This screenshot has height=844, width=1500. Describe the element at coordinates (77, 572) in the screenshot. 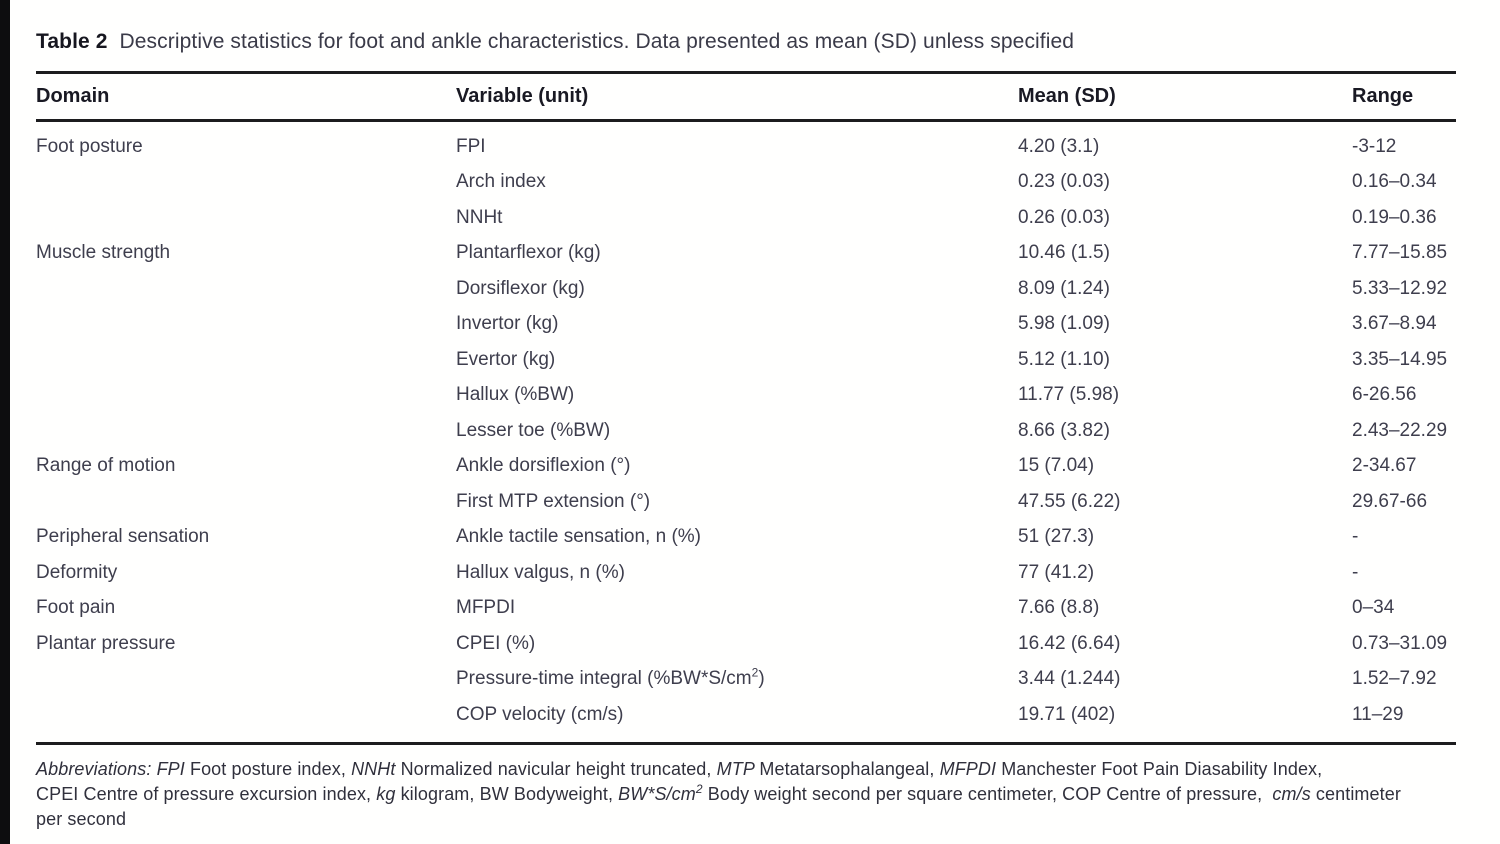

I see `cell-domain: Deformity` at that location.